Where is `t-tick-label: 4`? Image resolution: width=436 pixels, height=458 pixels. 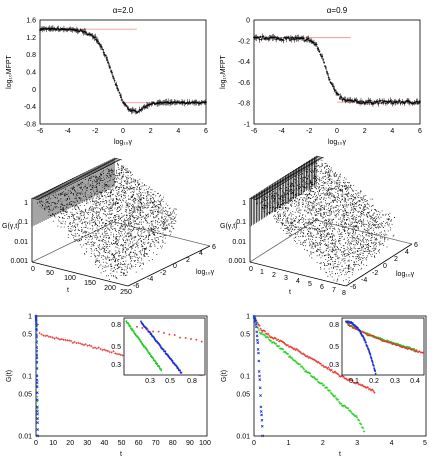
t-tick-label: 4 is located at coordinates (298, 281).